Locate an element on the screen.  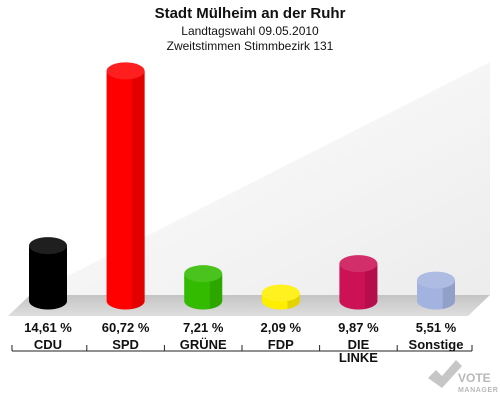
value-label: 5,51 % is located at coordinates (436, 327).